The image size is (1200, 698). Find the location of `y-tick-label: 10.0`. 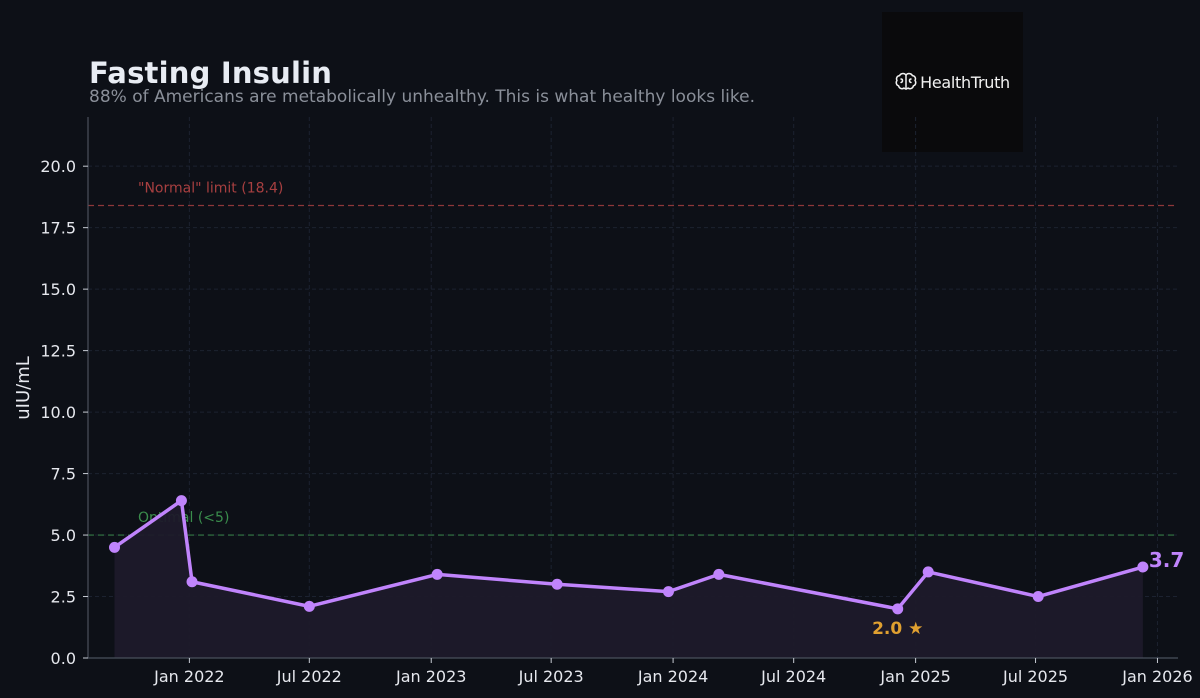

y-tick-label: 10.0 is located at coordinates (58, 412).